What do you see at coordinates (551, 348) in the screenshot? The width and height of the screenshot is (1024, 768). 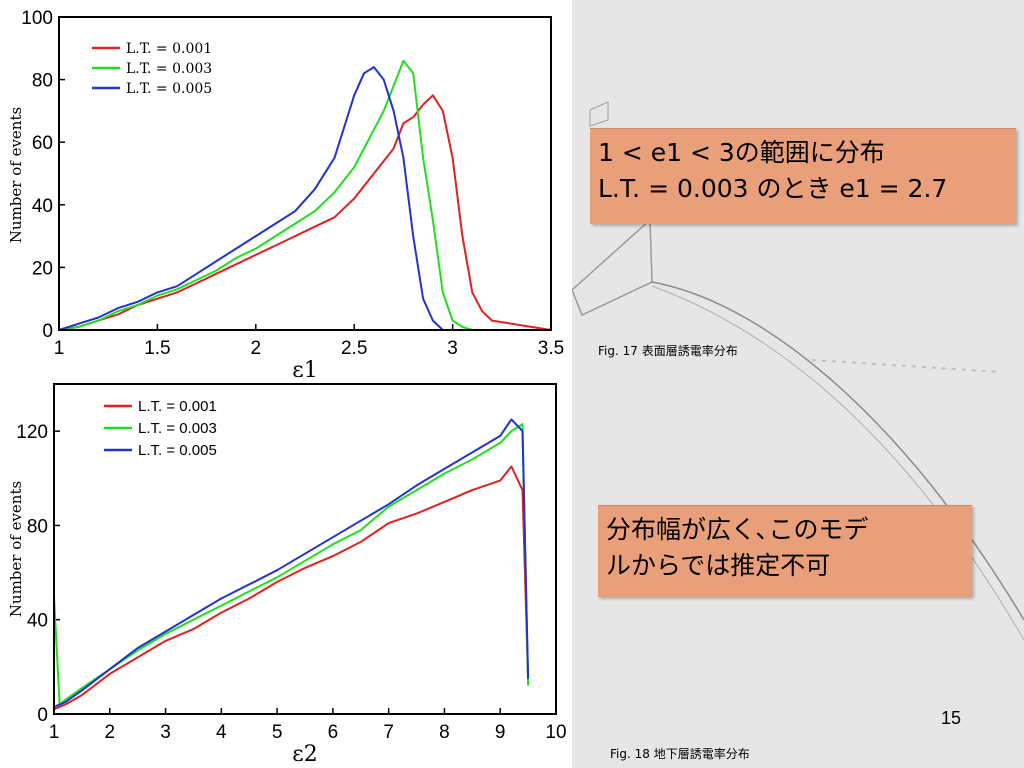 I see `x-tick-label: 3.5` at bounding box center [551, 348].